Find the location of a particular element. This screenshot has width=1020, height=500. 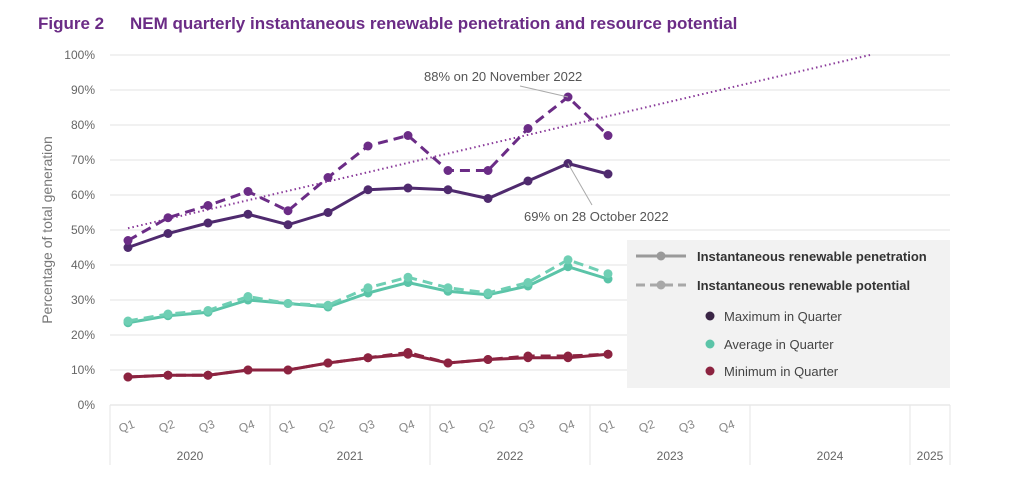

series-line-max_pen is located at coordinates (368, 205).